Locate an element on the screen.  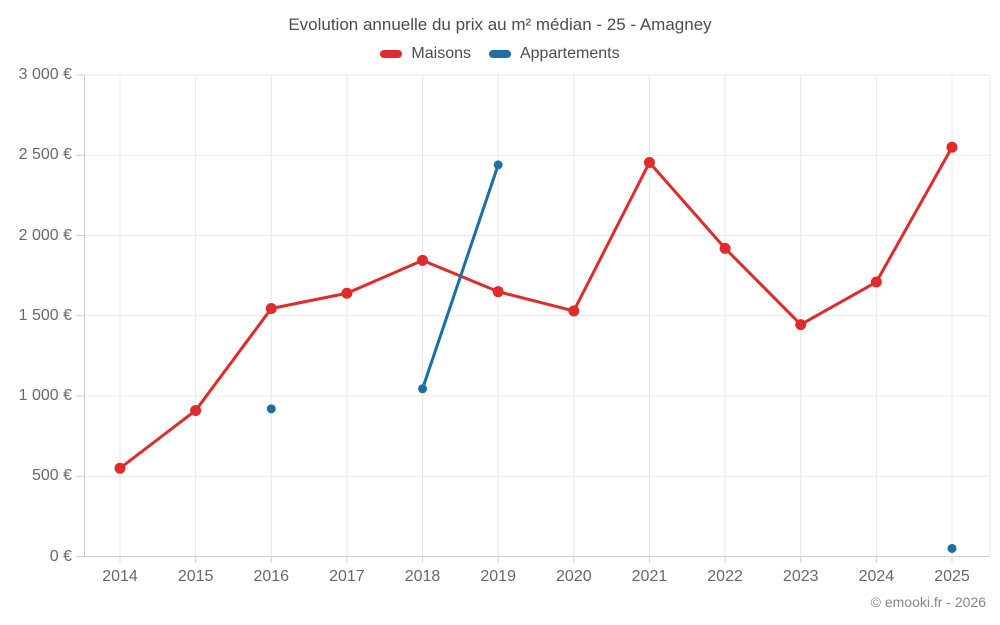
legend-label-appartements: Appartements is located at coordinates (569, 53).